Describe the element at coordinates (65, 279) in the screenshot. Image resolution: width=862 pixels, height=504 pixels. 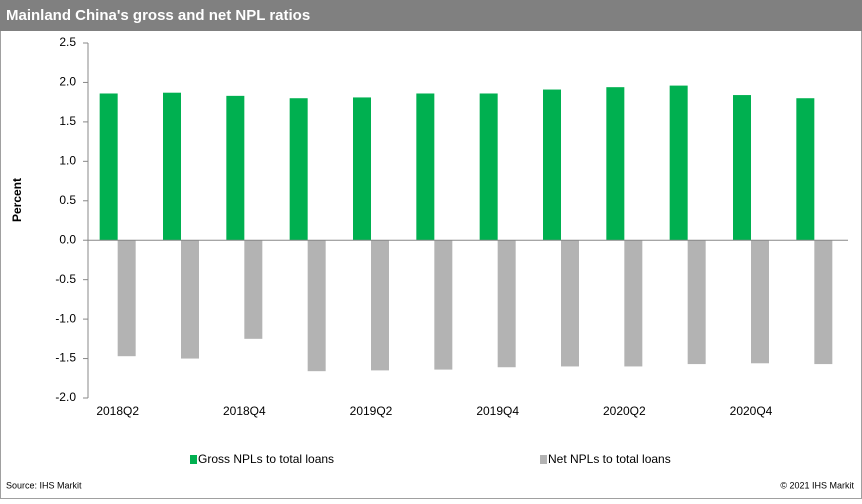
I see `y-tick-label: -0.5` at that location.